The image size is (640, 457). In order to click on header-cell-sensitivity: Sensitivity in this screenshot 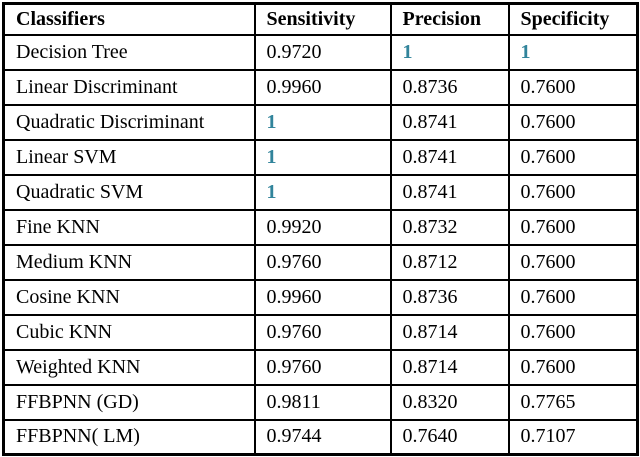, I will do `click(322, 19)`.